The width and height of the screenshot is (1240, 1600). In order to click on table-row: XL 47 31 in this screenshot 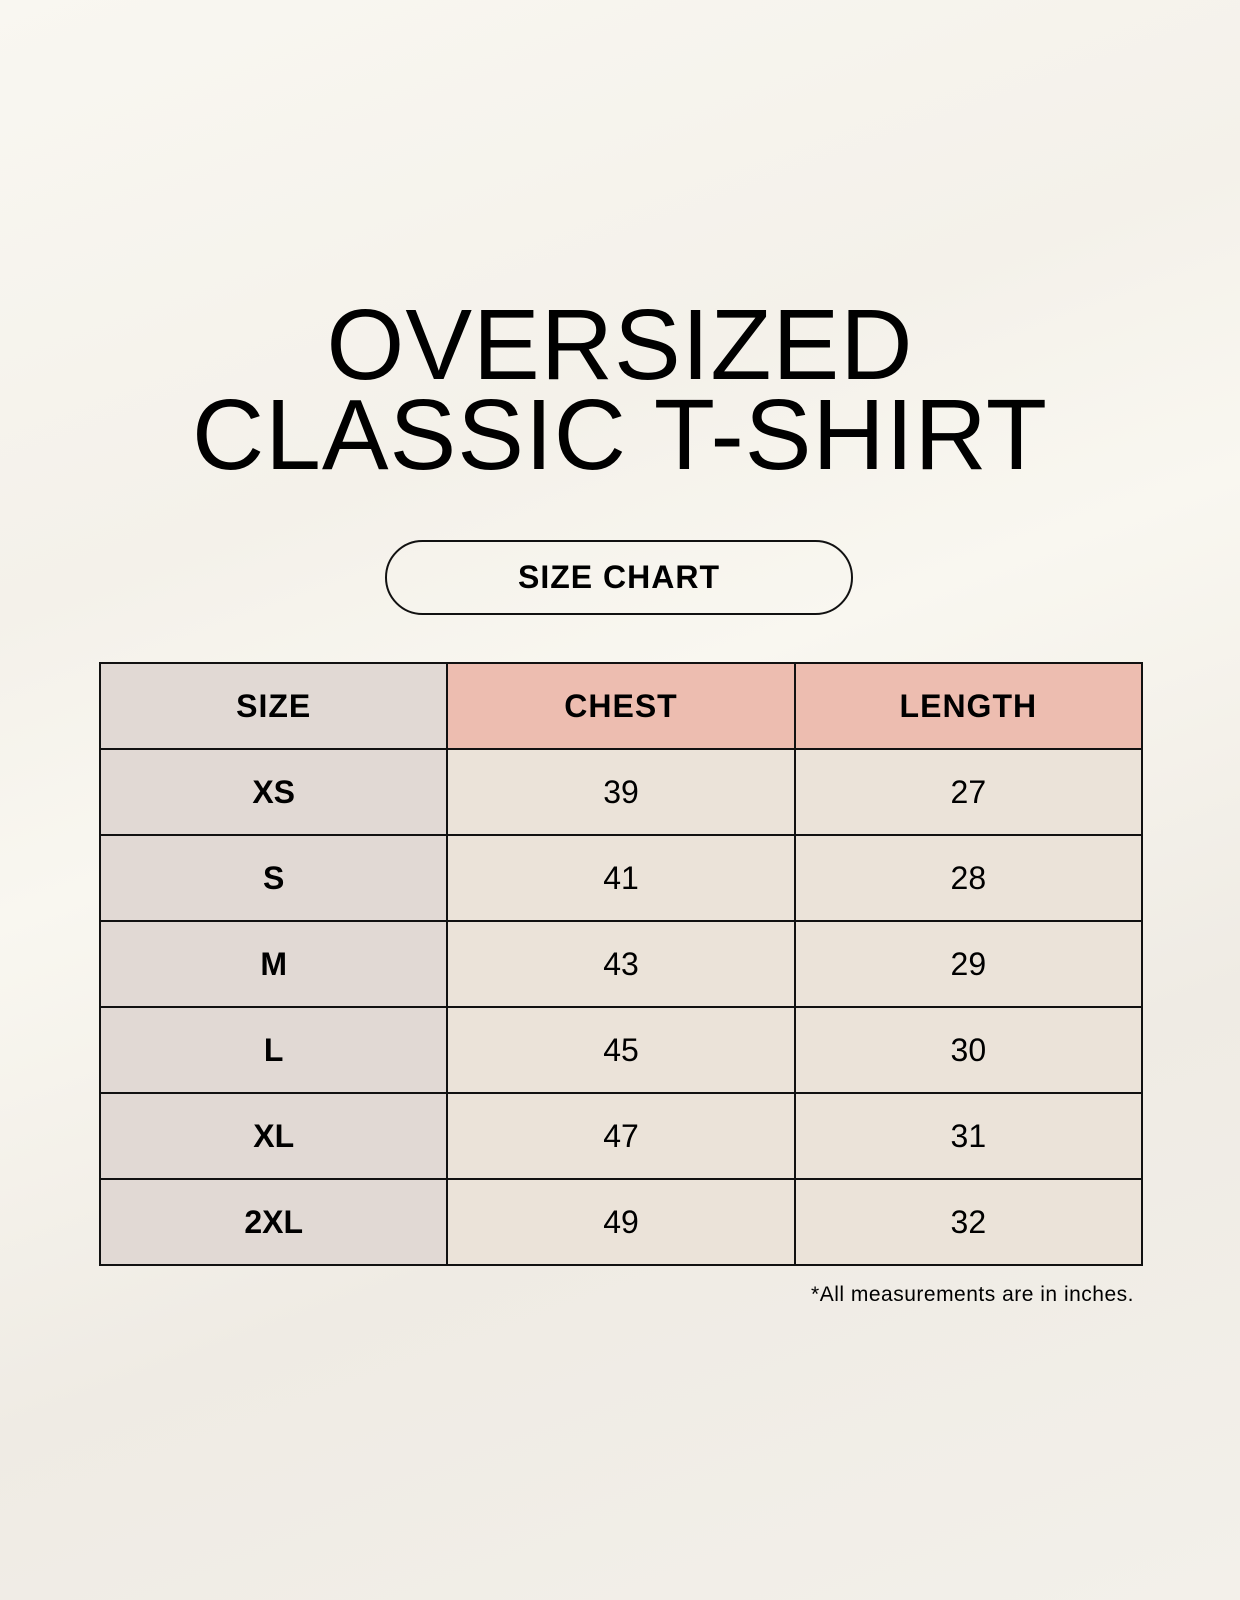, I will do `click(621, 1136)`.